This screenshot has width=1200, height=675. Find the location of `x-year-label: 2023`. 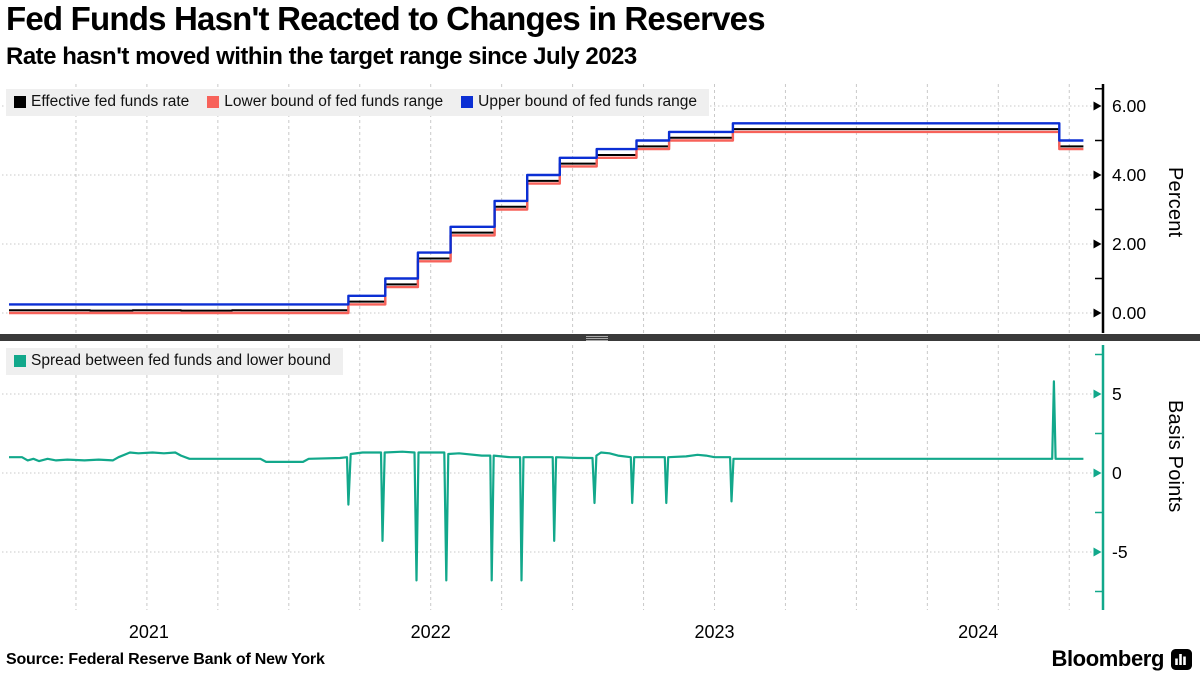

x-year-label: 2023 is located at coordinates (714, 632).